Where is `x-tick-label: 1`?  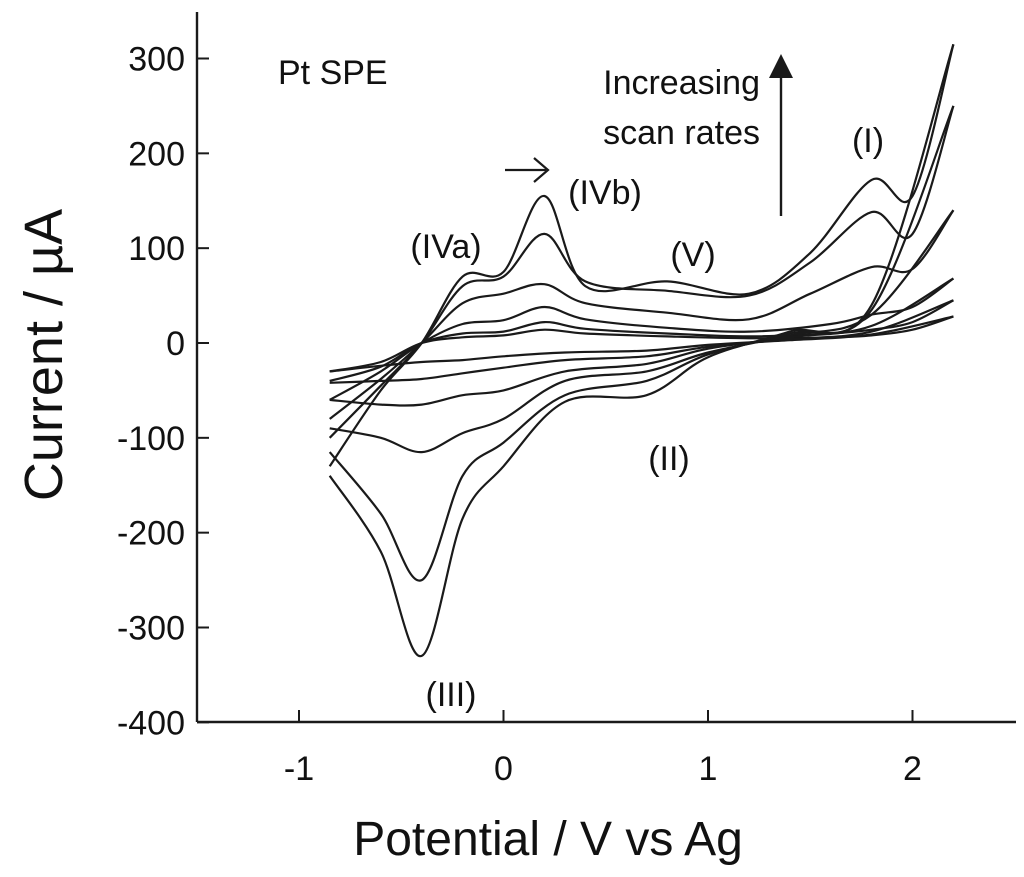
x-tick-label: 1 is located at coordinates (708, 769).